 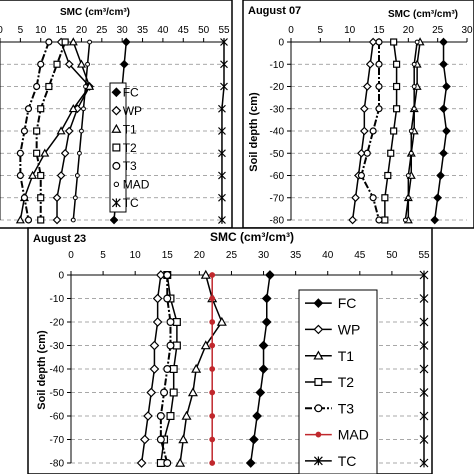 I want to click on x-tick-label: 5, so click(x=21, y=30).